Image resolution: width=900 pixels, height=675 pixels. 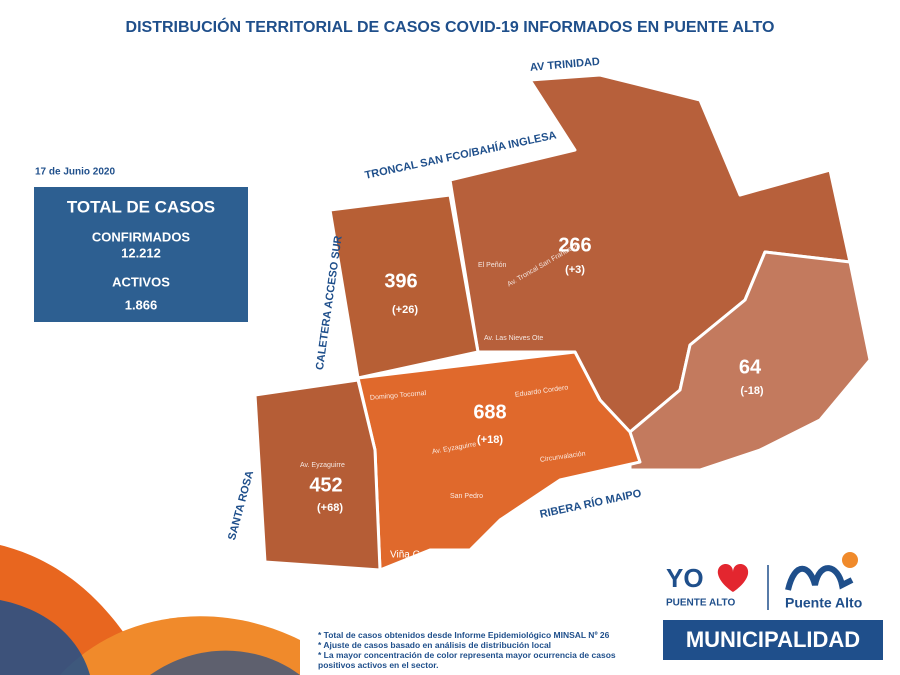 What do you see at coordinates (733, 577) in the screenshot?
I see `logo-heart` at bounding box center [733, 577].